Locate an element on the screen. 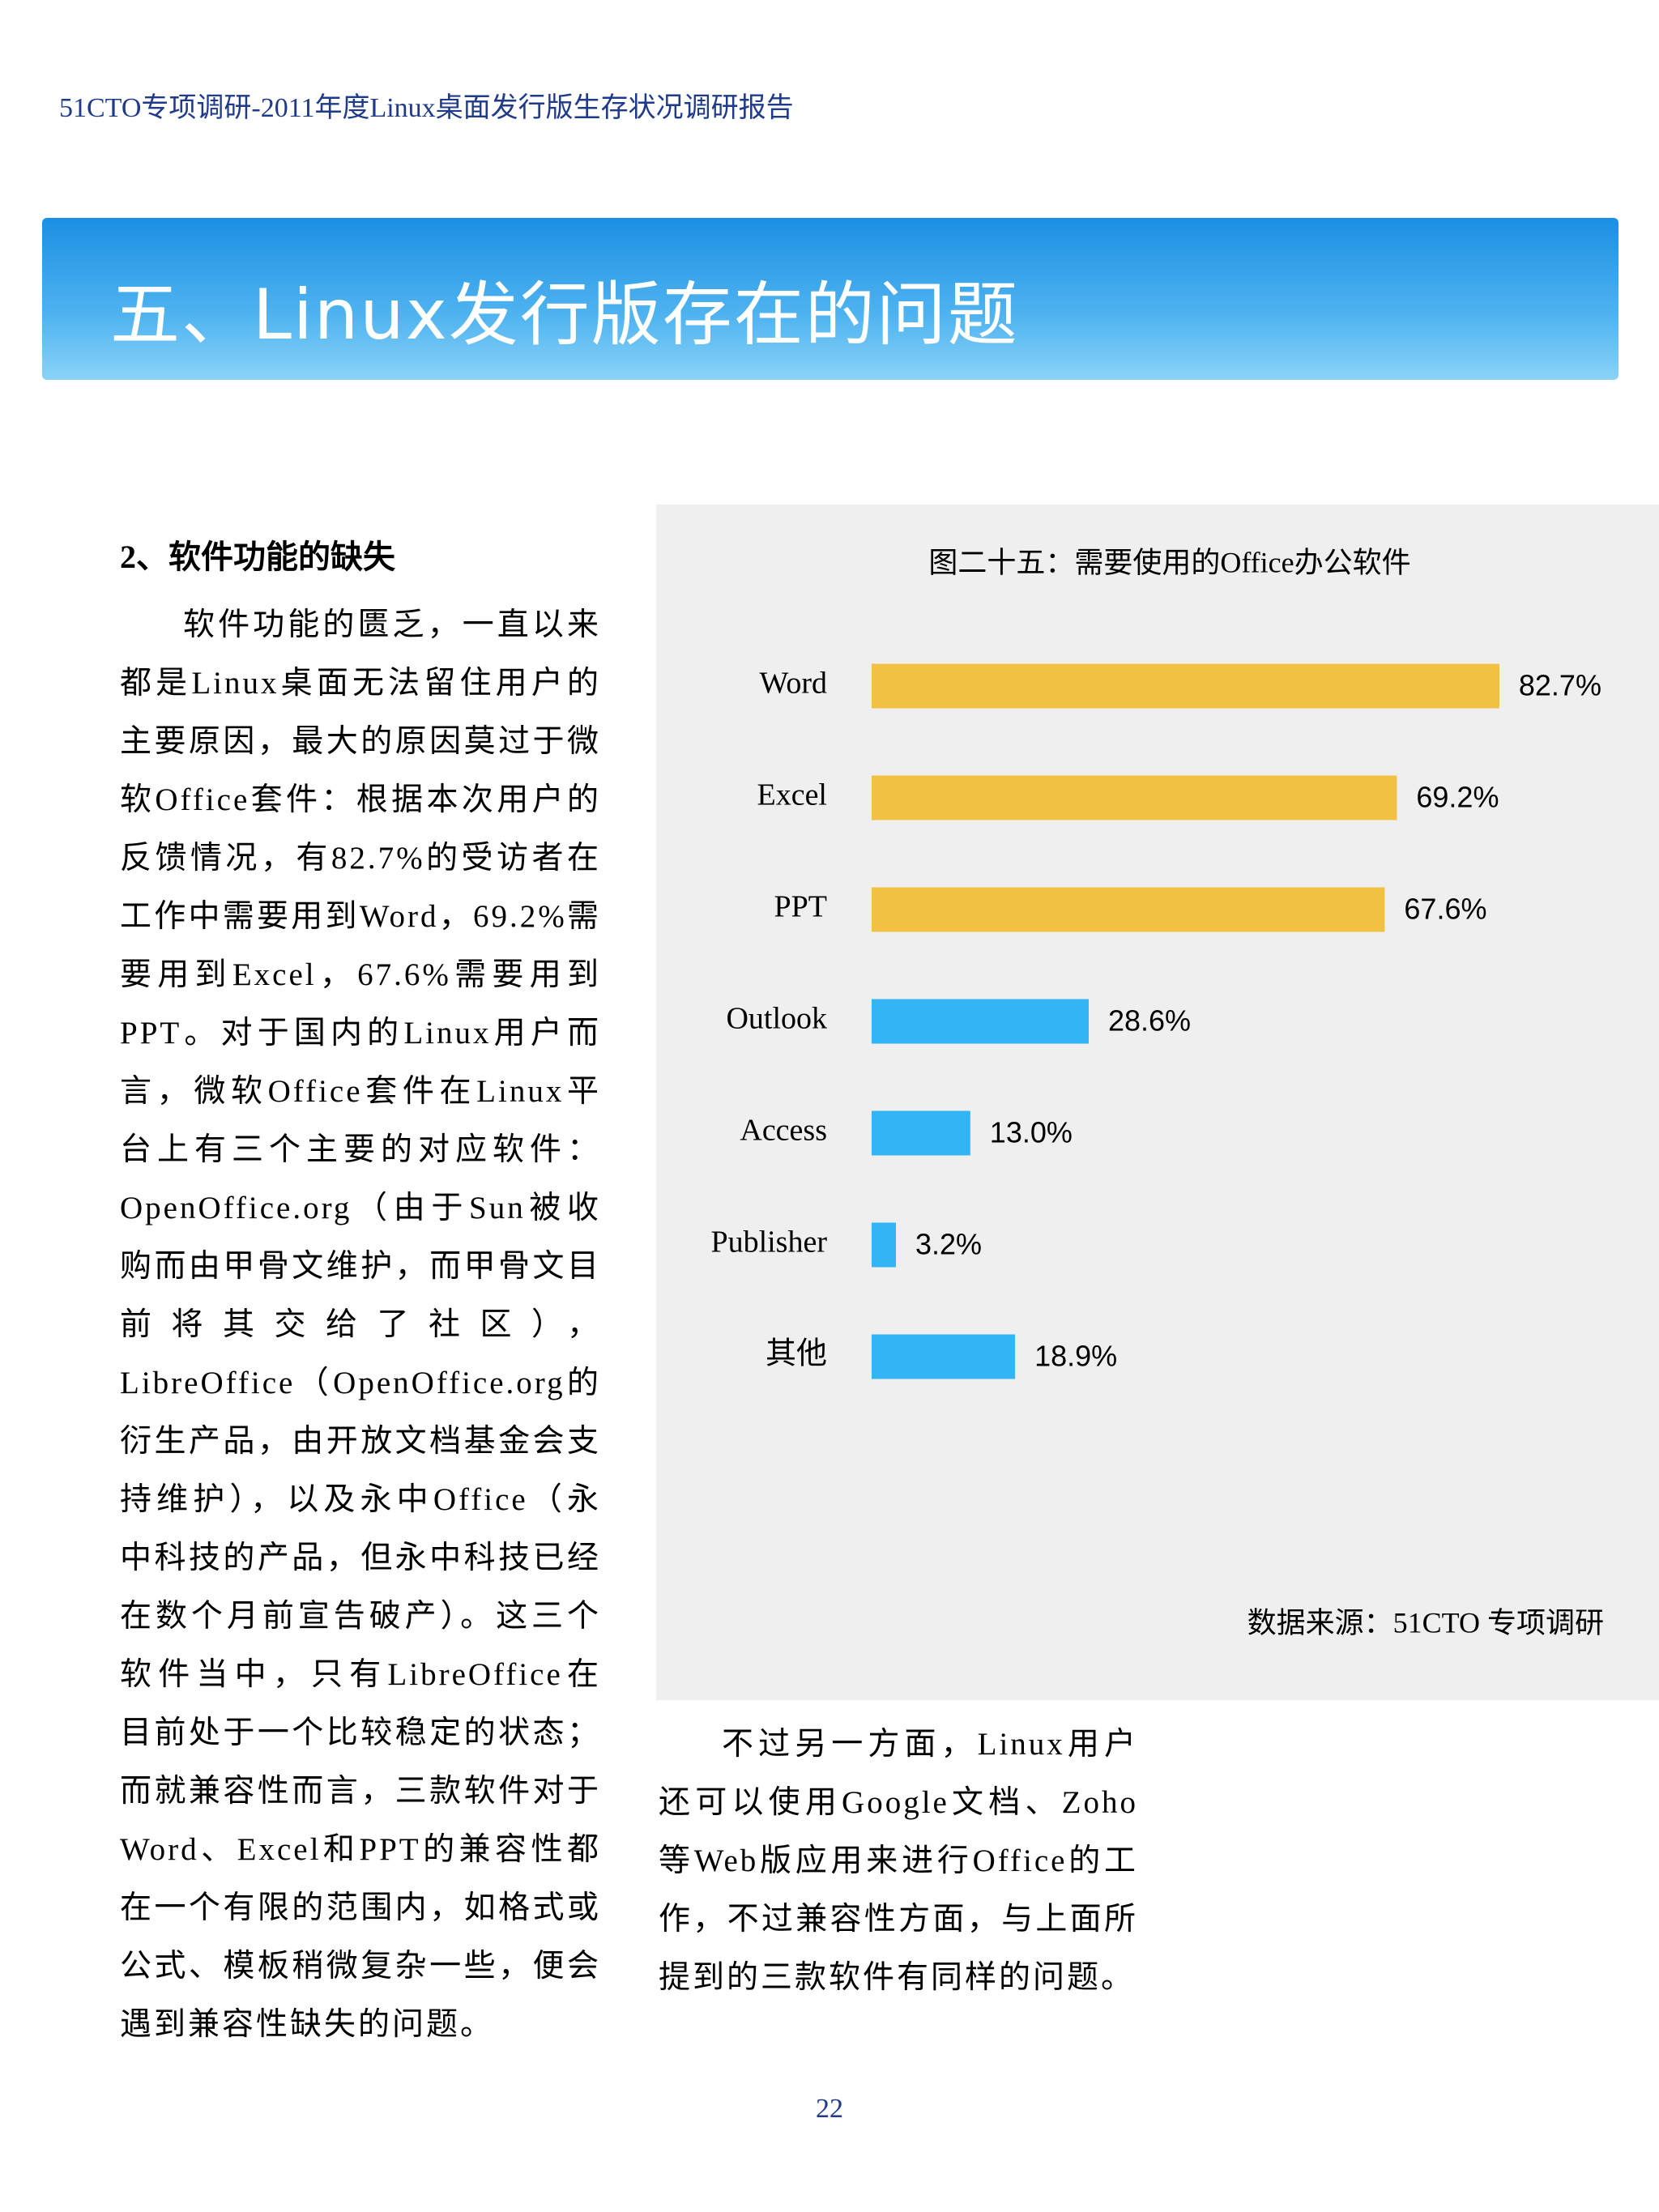  category-label: 其他 is located at coordinates (796, 1354).